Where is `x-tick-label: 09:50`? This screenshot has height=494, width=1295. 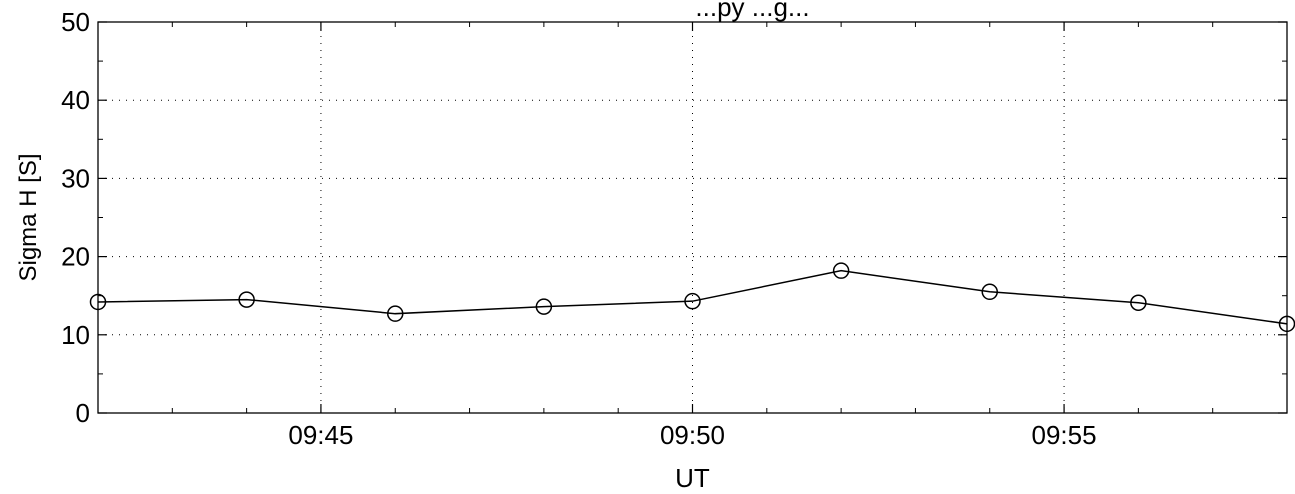
x-tick-label: 09:50 is located at coordinates (692, 435).